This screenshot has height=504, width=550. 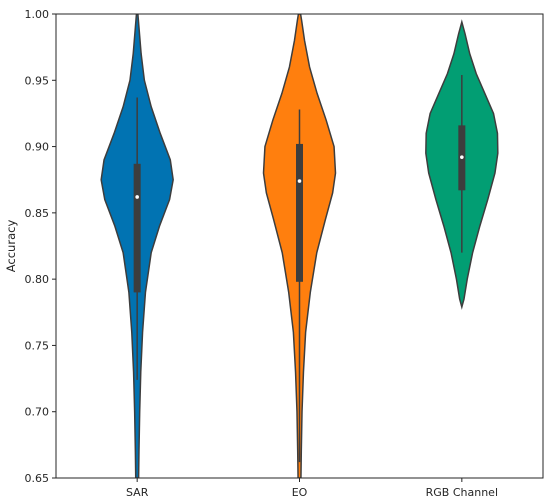 What do you see at coordinates (137, 197) in the screenshot?
I see `median-sar` at bounding box center [137, 197].